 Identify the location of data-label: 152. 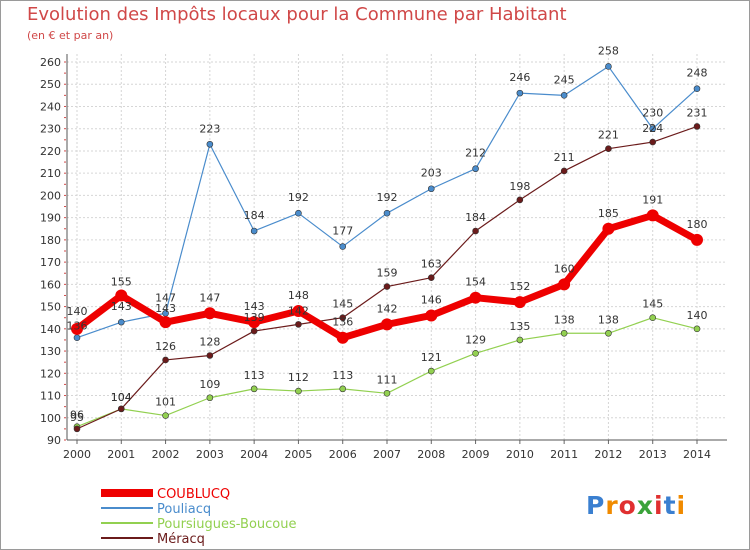
(519, 286).